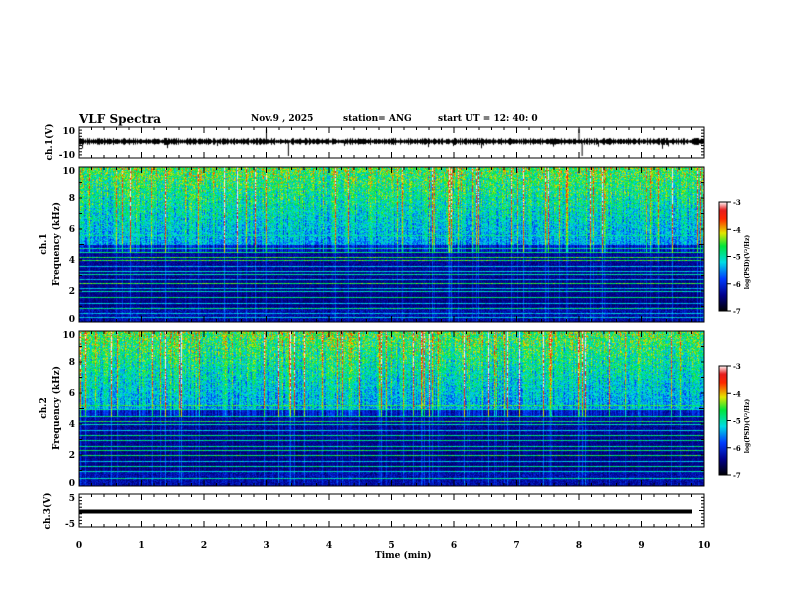  I want to click on x-tick-label: 0, so click(79, 546).